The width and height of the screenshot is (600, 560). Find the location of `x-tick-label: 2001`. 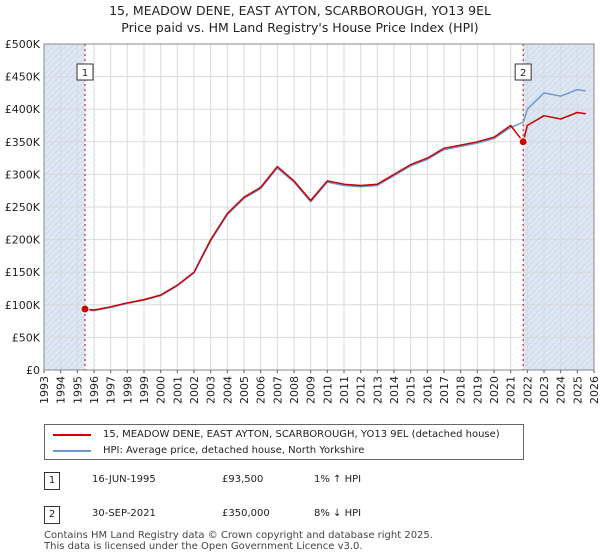

x-tick-label: 2001 is located at coordinates (177, 390).